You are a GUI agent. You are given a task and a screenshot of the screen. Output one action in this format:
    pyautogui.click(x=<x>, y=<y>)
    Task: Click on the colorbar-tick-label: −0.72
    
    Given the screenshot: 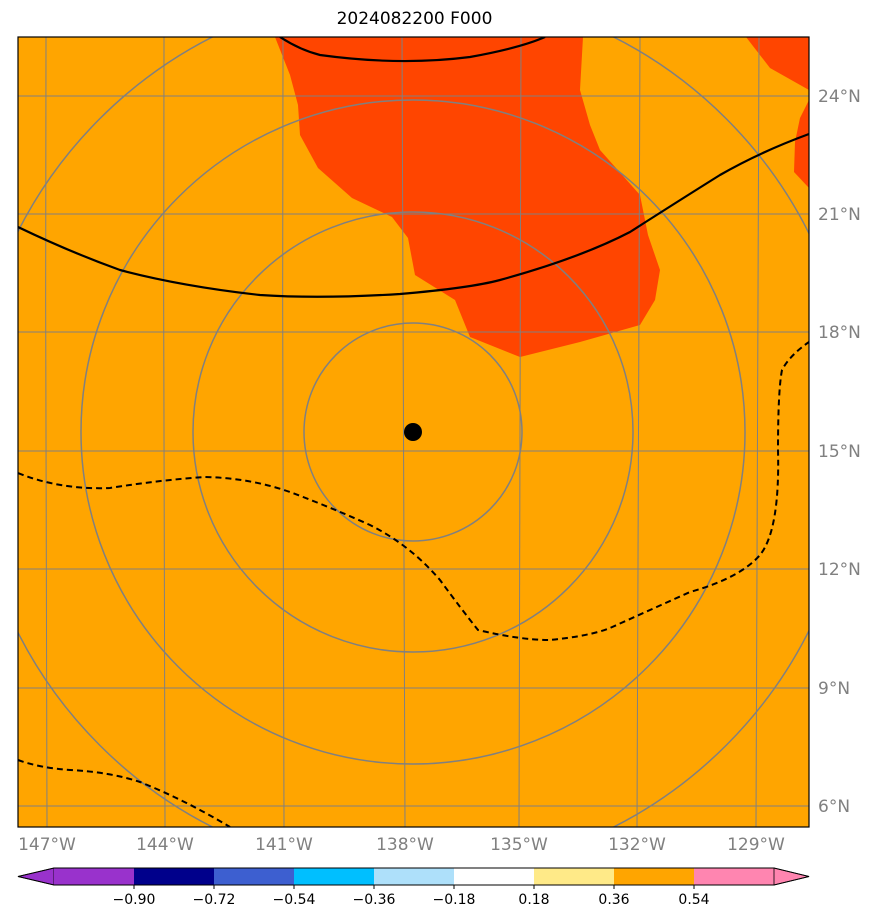 What is the action you would take?
    pyautogui.click(x=214, y=900)
    